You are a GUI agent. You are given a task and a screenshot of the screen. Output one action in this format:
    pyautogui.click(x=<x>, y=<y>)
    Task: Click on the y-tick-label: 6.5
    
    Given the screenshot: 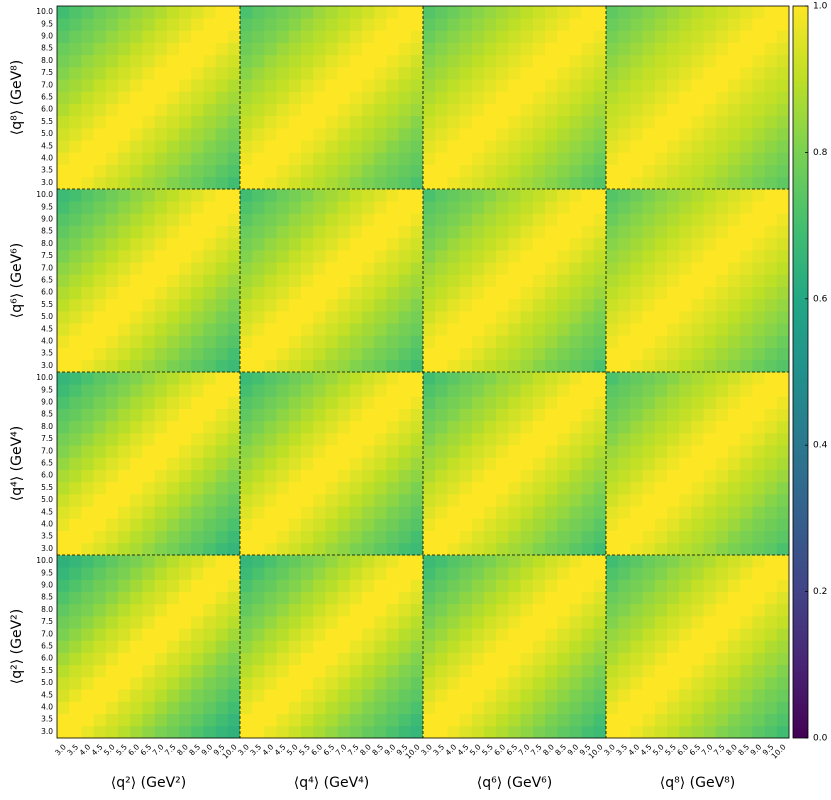 What is the action you would take?
    pyautogui.click(x=47, y=280)
    